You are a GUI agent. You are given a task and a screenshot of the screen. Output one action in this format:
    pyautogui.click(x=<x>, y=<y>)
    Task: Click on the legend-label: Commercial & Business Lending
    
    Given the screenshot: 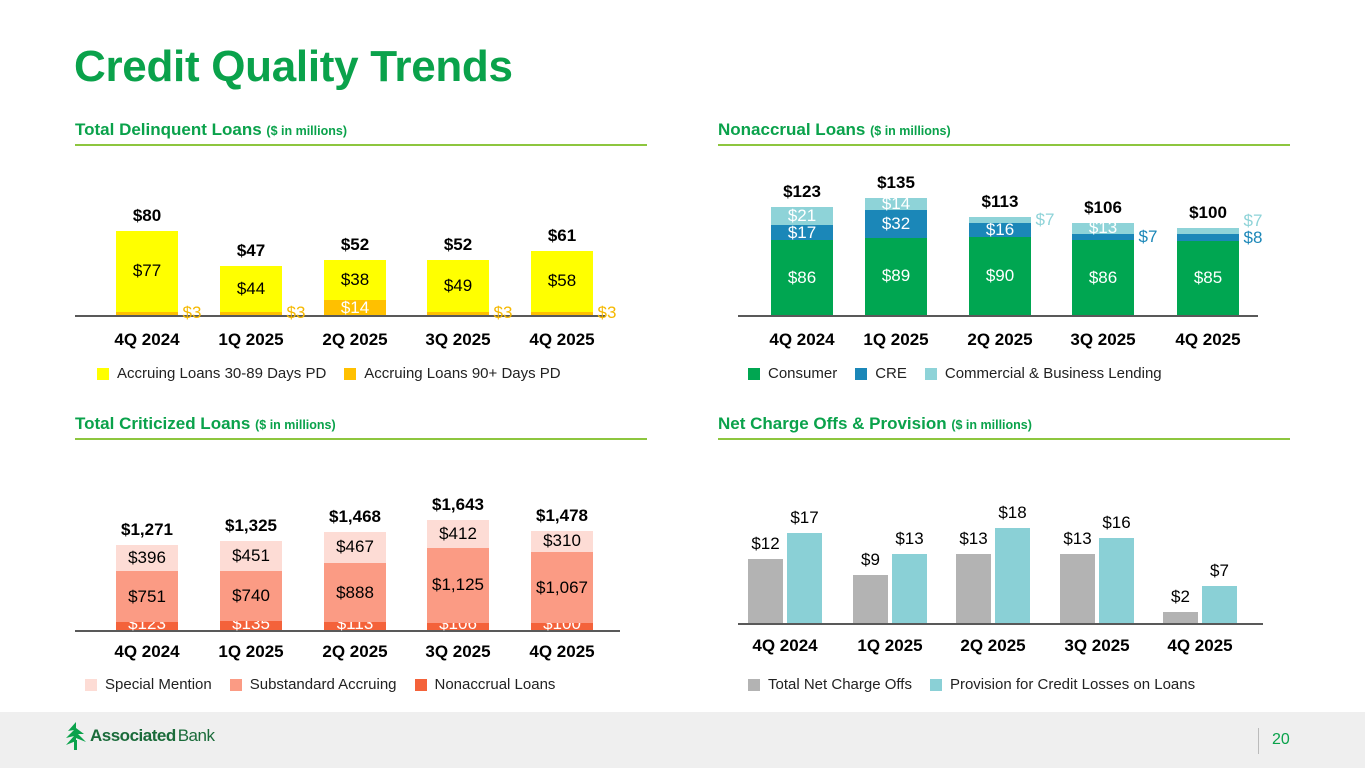 What is the action you would take?
    pyautogui.click(x=1053, y=373)
    